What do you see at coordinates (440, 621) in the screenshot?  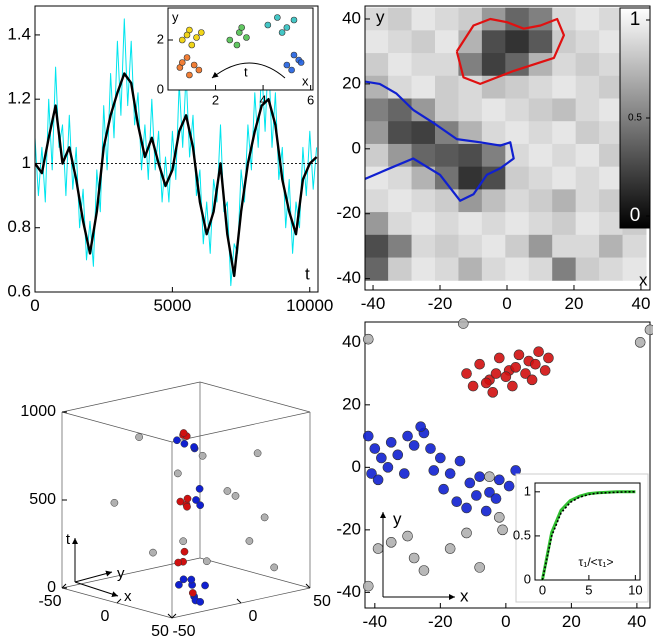 I see `x-tick-label: -20` at bounding box center [440, 621].